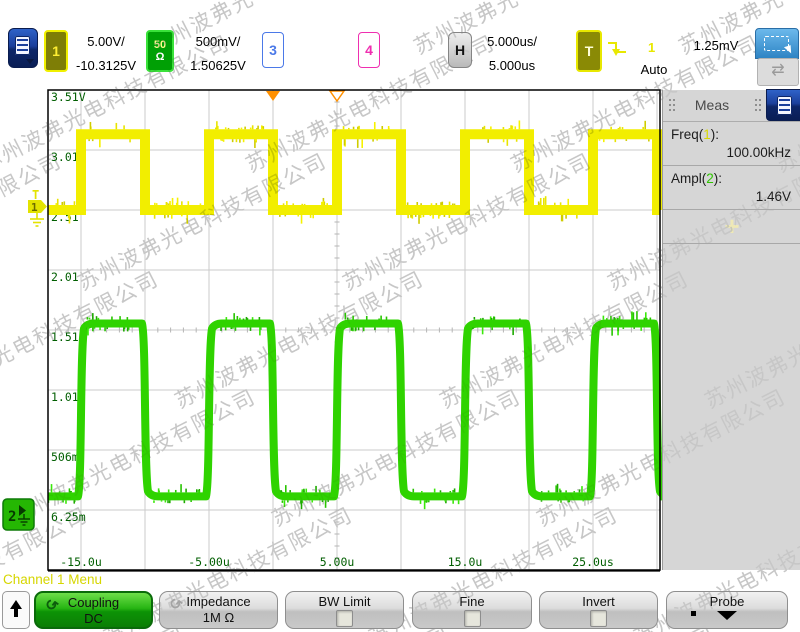  What do you see at coordinates (712, 105) in the screenshot?
I see `measurement-panel-title: Meas` at bounding box center [712, 105].